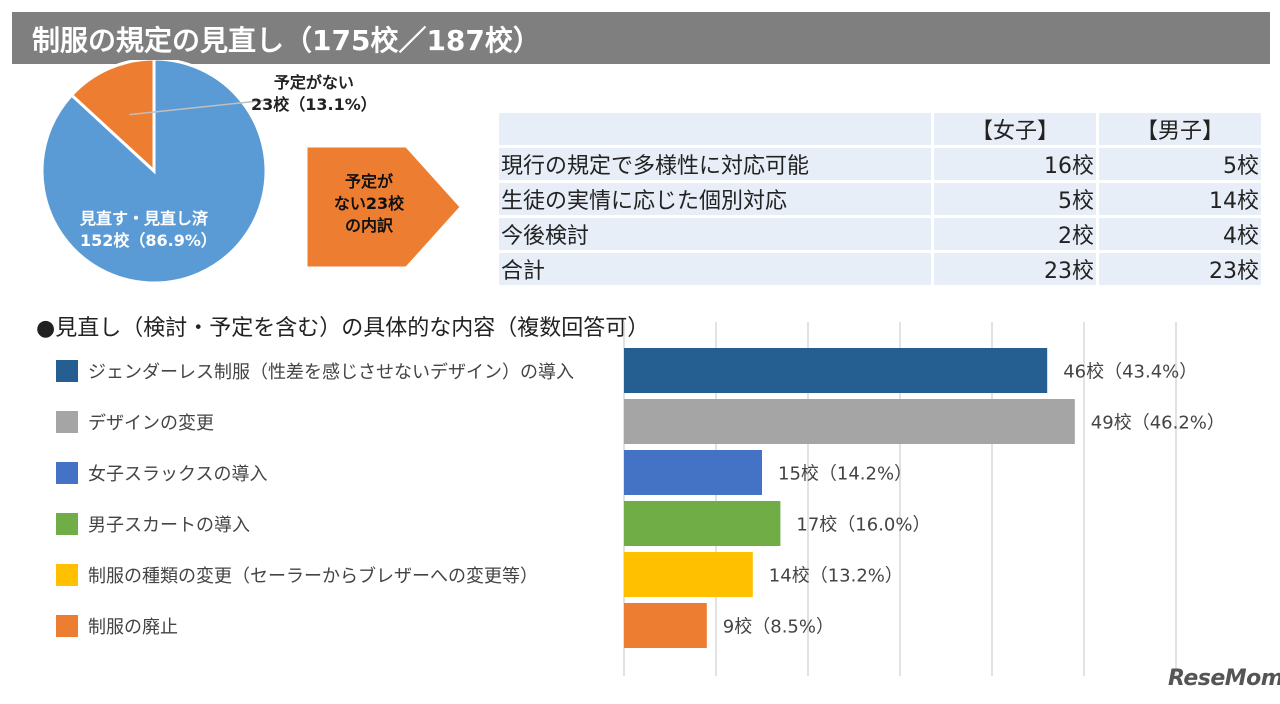  I want to click on legend-label: 男子スカートの導入, so click(169, 525).